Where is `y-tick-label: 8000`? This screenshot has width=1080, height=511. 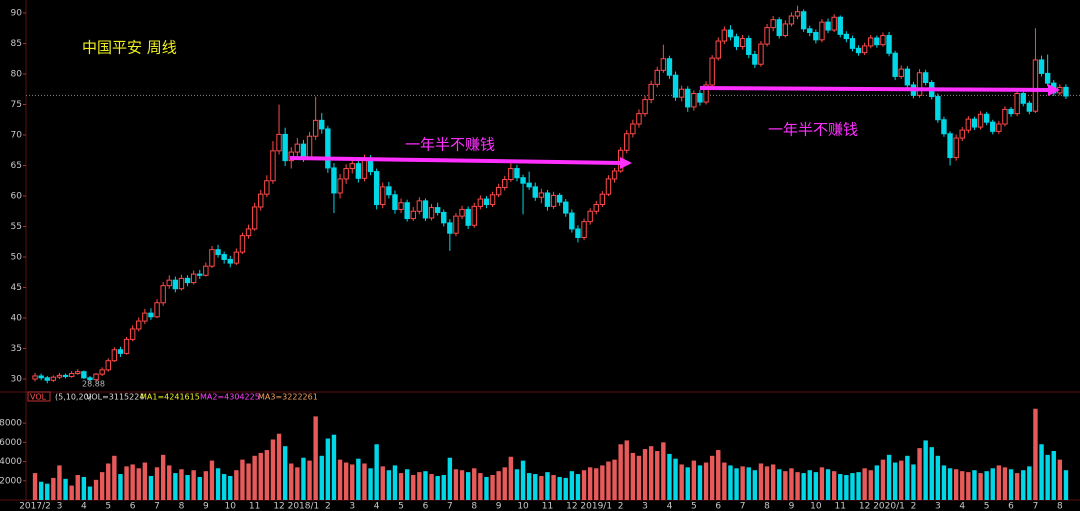
y-tick-label: 8000 is located at coordinates (11, 424).